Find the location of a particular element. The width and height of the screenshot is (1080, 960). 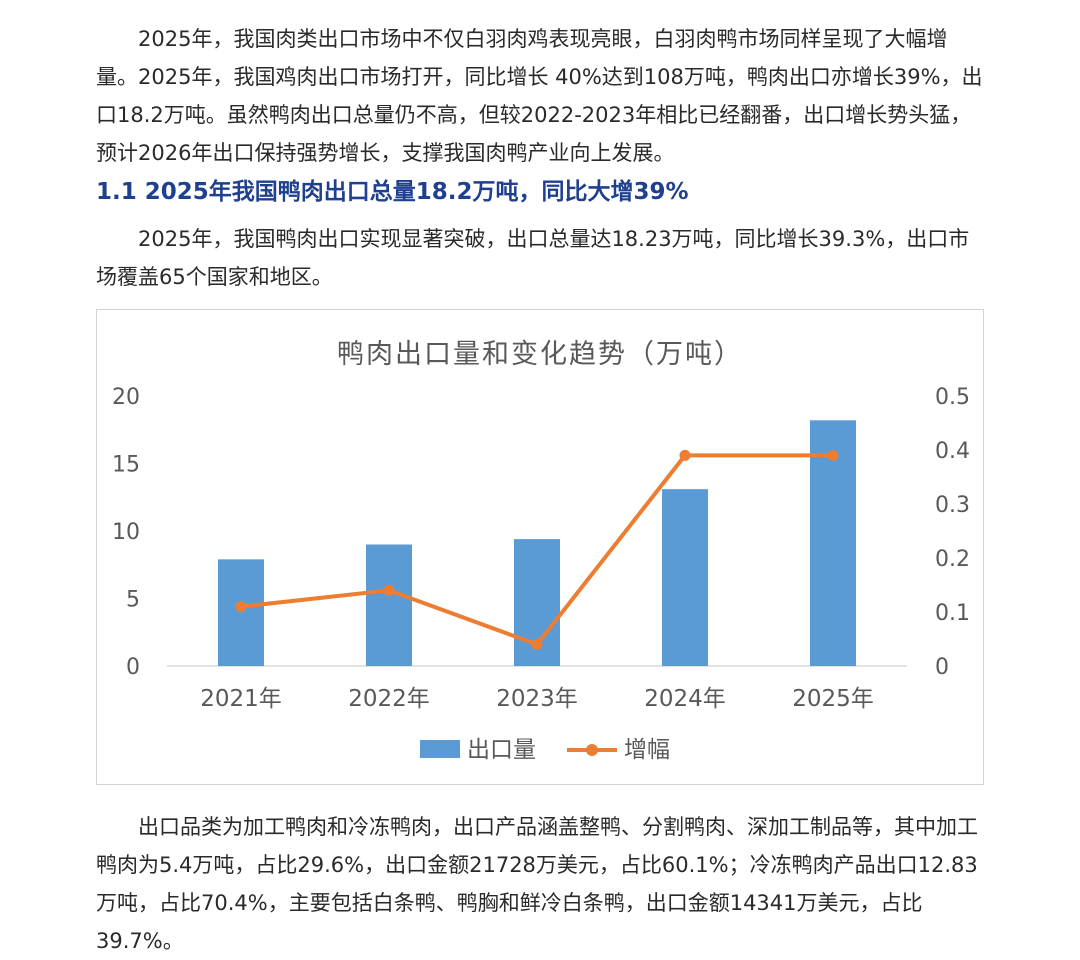

x-tick-label: 2022年 is located at coordinates (389, 699).